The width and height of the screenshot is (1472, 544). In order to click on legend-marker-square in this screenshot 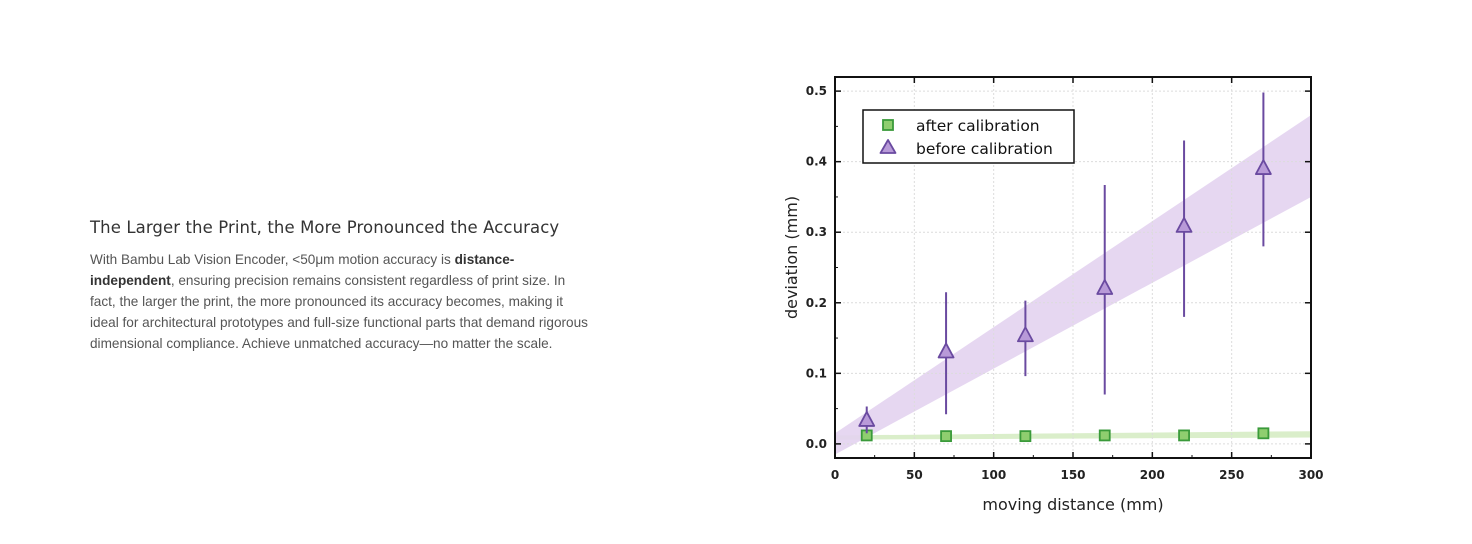, I will do `click(888, 125)`.